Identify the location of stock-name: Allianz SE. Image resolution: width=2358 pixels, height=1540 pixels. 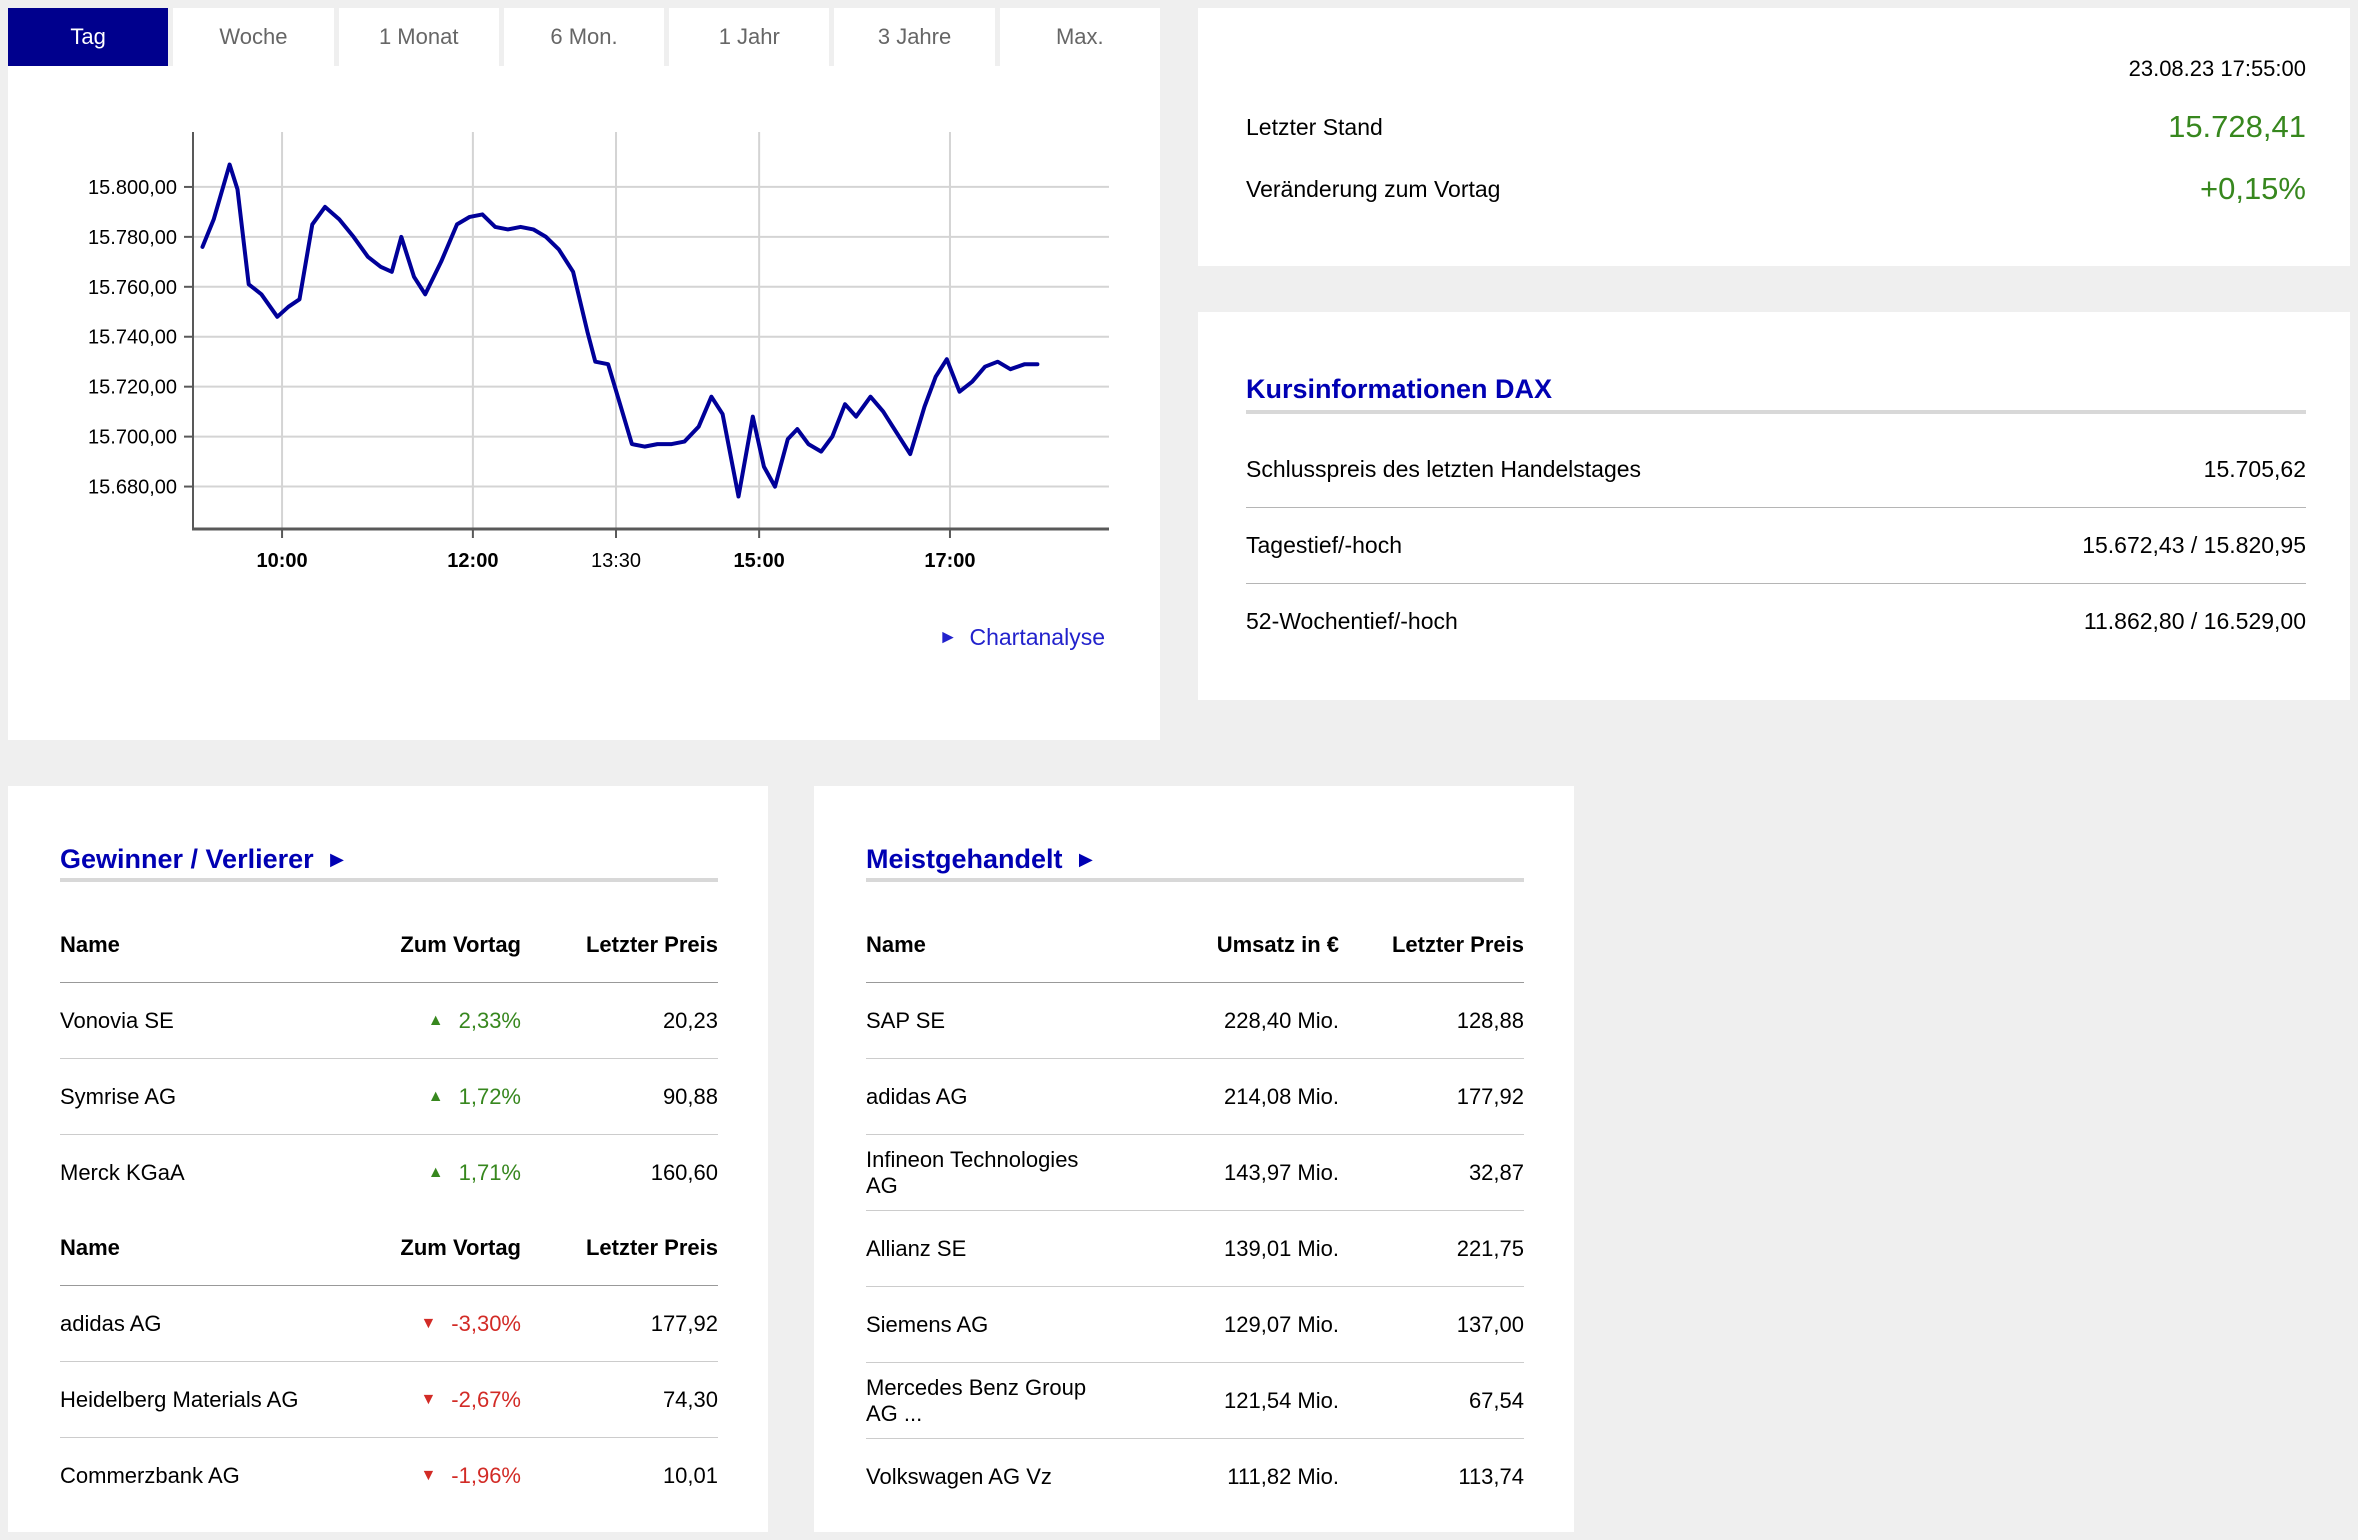
(916, 1248).